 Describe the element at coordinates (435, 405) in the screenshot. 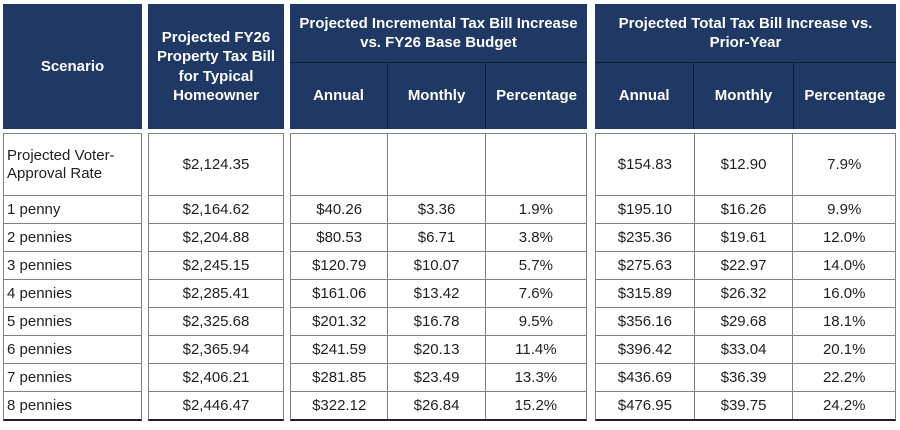

I see `monthly-cell: $26.84` at that location.